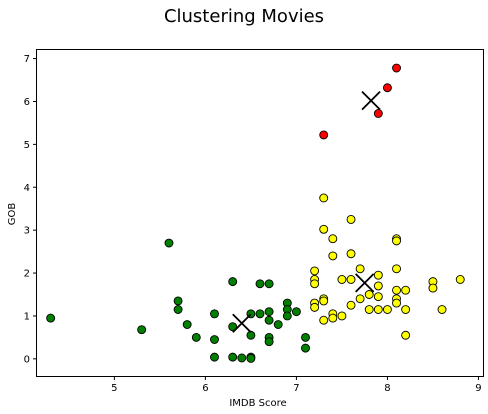 The width and height of the screenshot is (488, 414). I want to click on y-axis-ticks: 0 1 2 3 4 5 6 7, so click(30, 209).